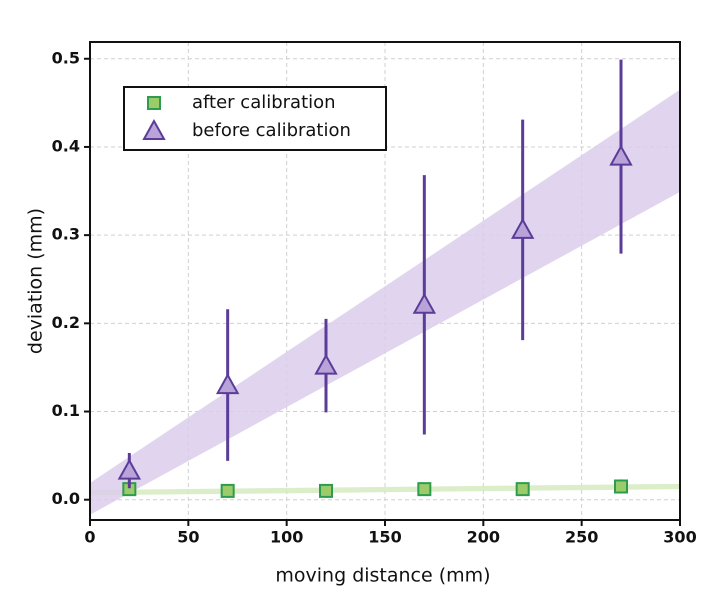 Image resolution: width=717 pixels, height=604 pixels. I want to click on confidence-band, so click(385, 489).